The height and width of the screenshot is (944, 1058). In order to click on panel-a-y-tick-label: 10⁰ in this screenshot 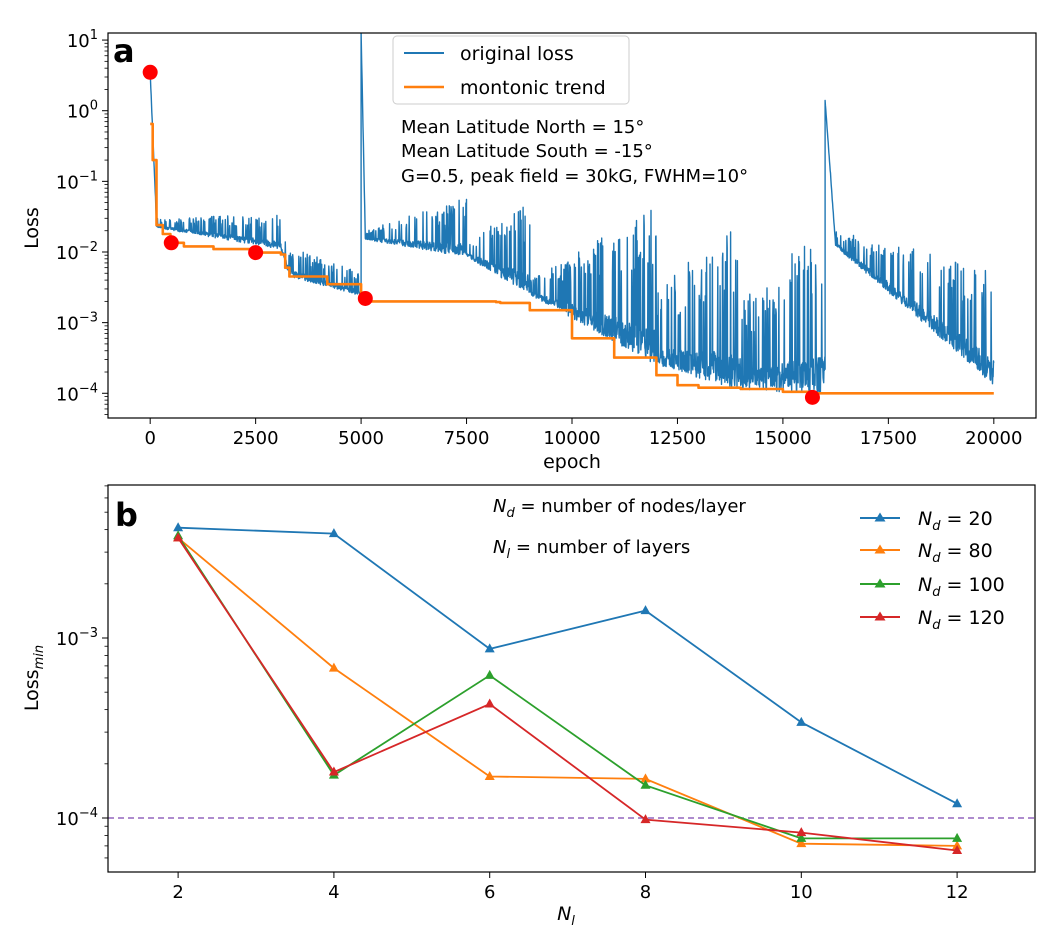, I will do `click(82, 111)`.